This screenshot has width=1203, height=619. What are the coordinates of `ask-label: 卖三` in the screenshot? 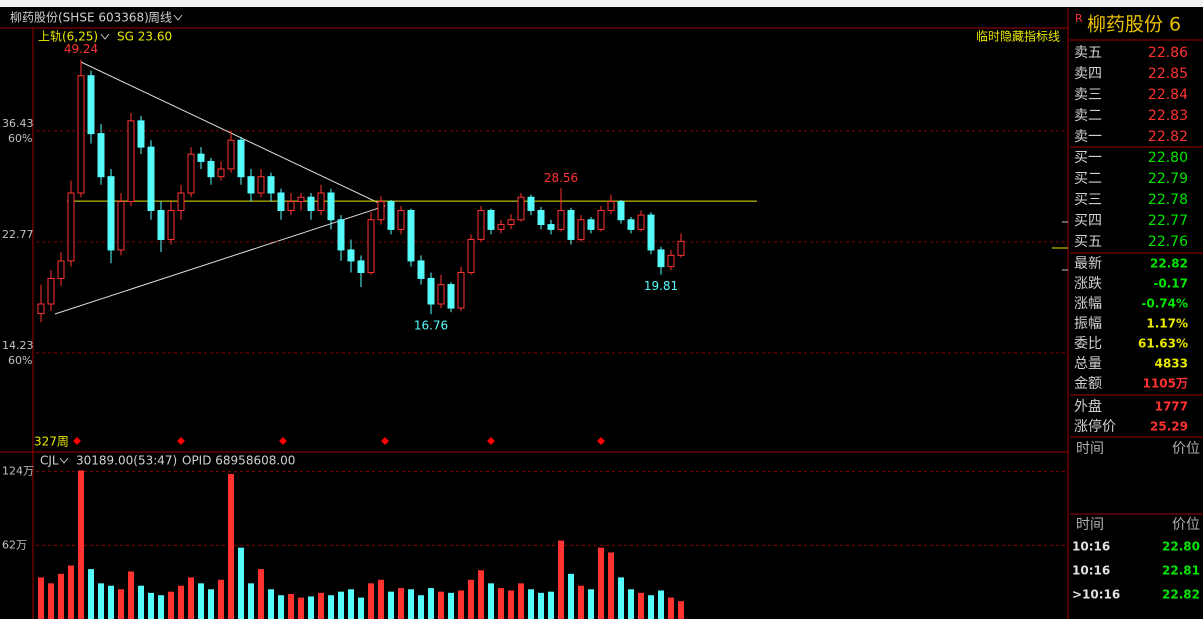 It's located at (1088, 95).